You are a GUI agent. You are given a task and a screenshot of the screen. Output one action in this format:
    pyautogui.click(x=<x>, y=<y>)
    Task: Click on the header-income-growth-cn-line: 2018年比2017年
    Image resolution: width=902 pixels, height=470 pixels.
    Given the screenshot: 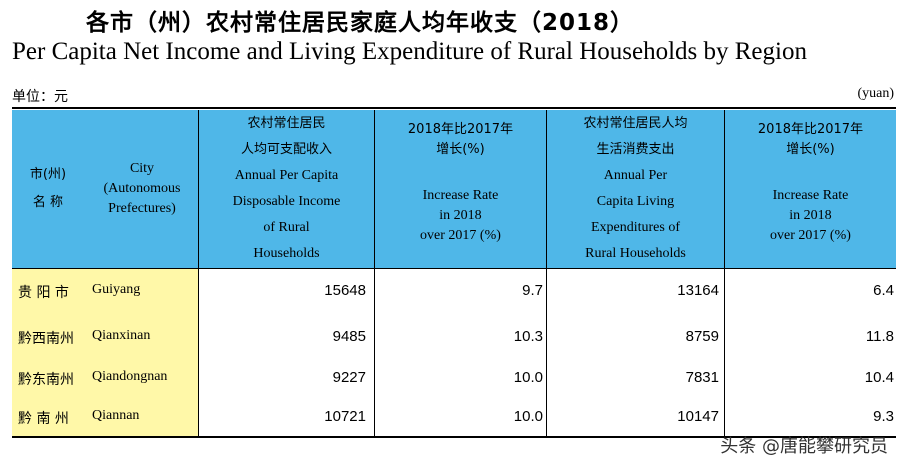 What is the action you would take?
    pyautogui.click(x=460, y=129)
    